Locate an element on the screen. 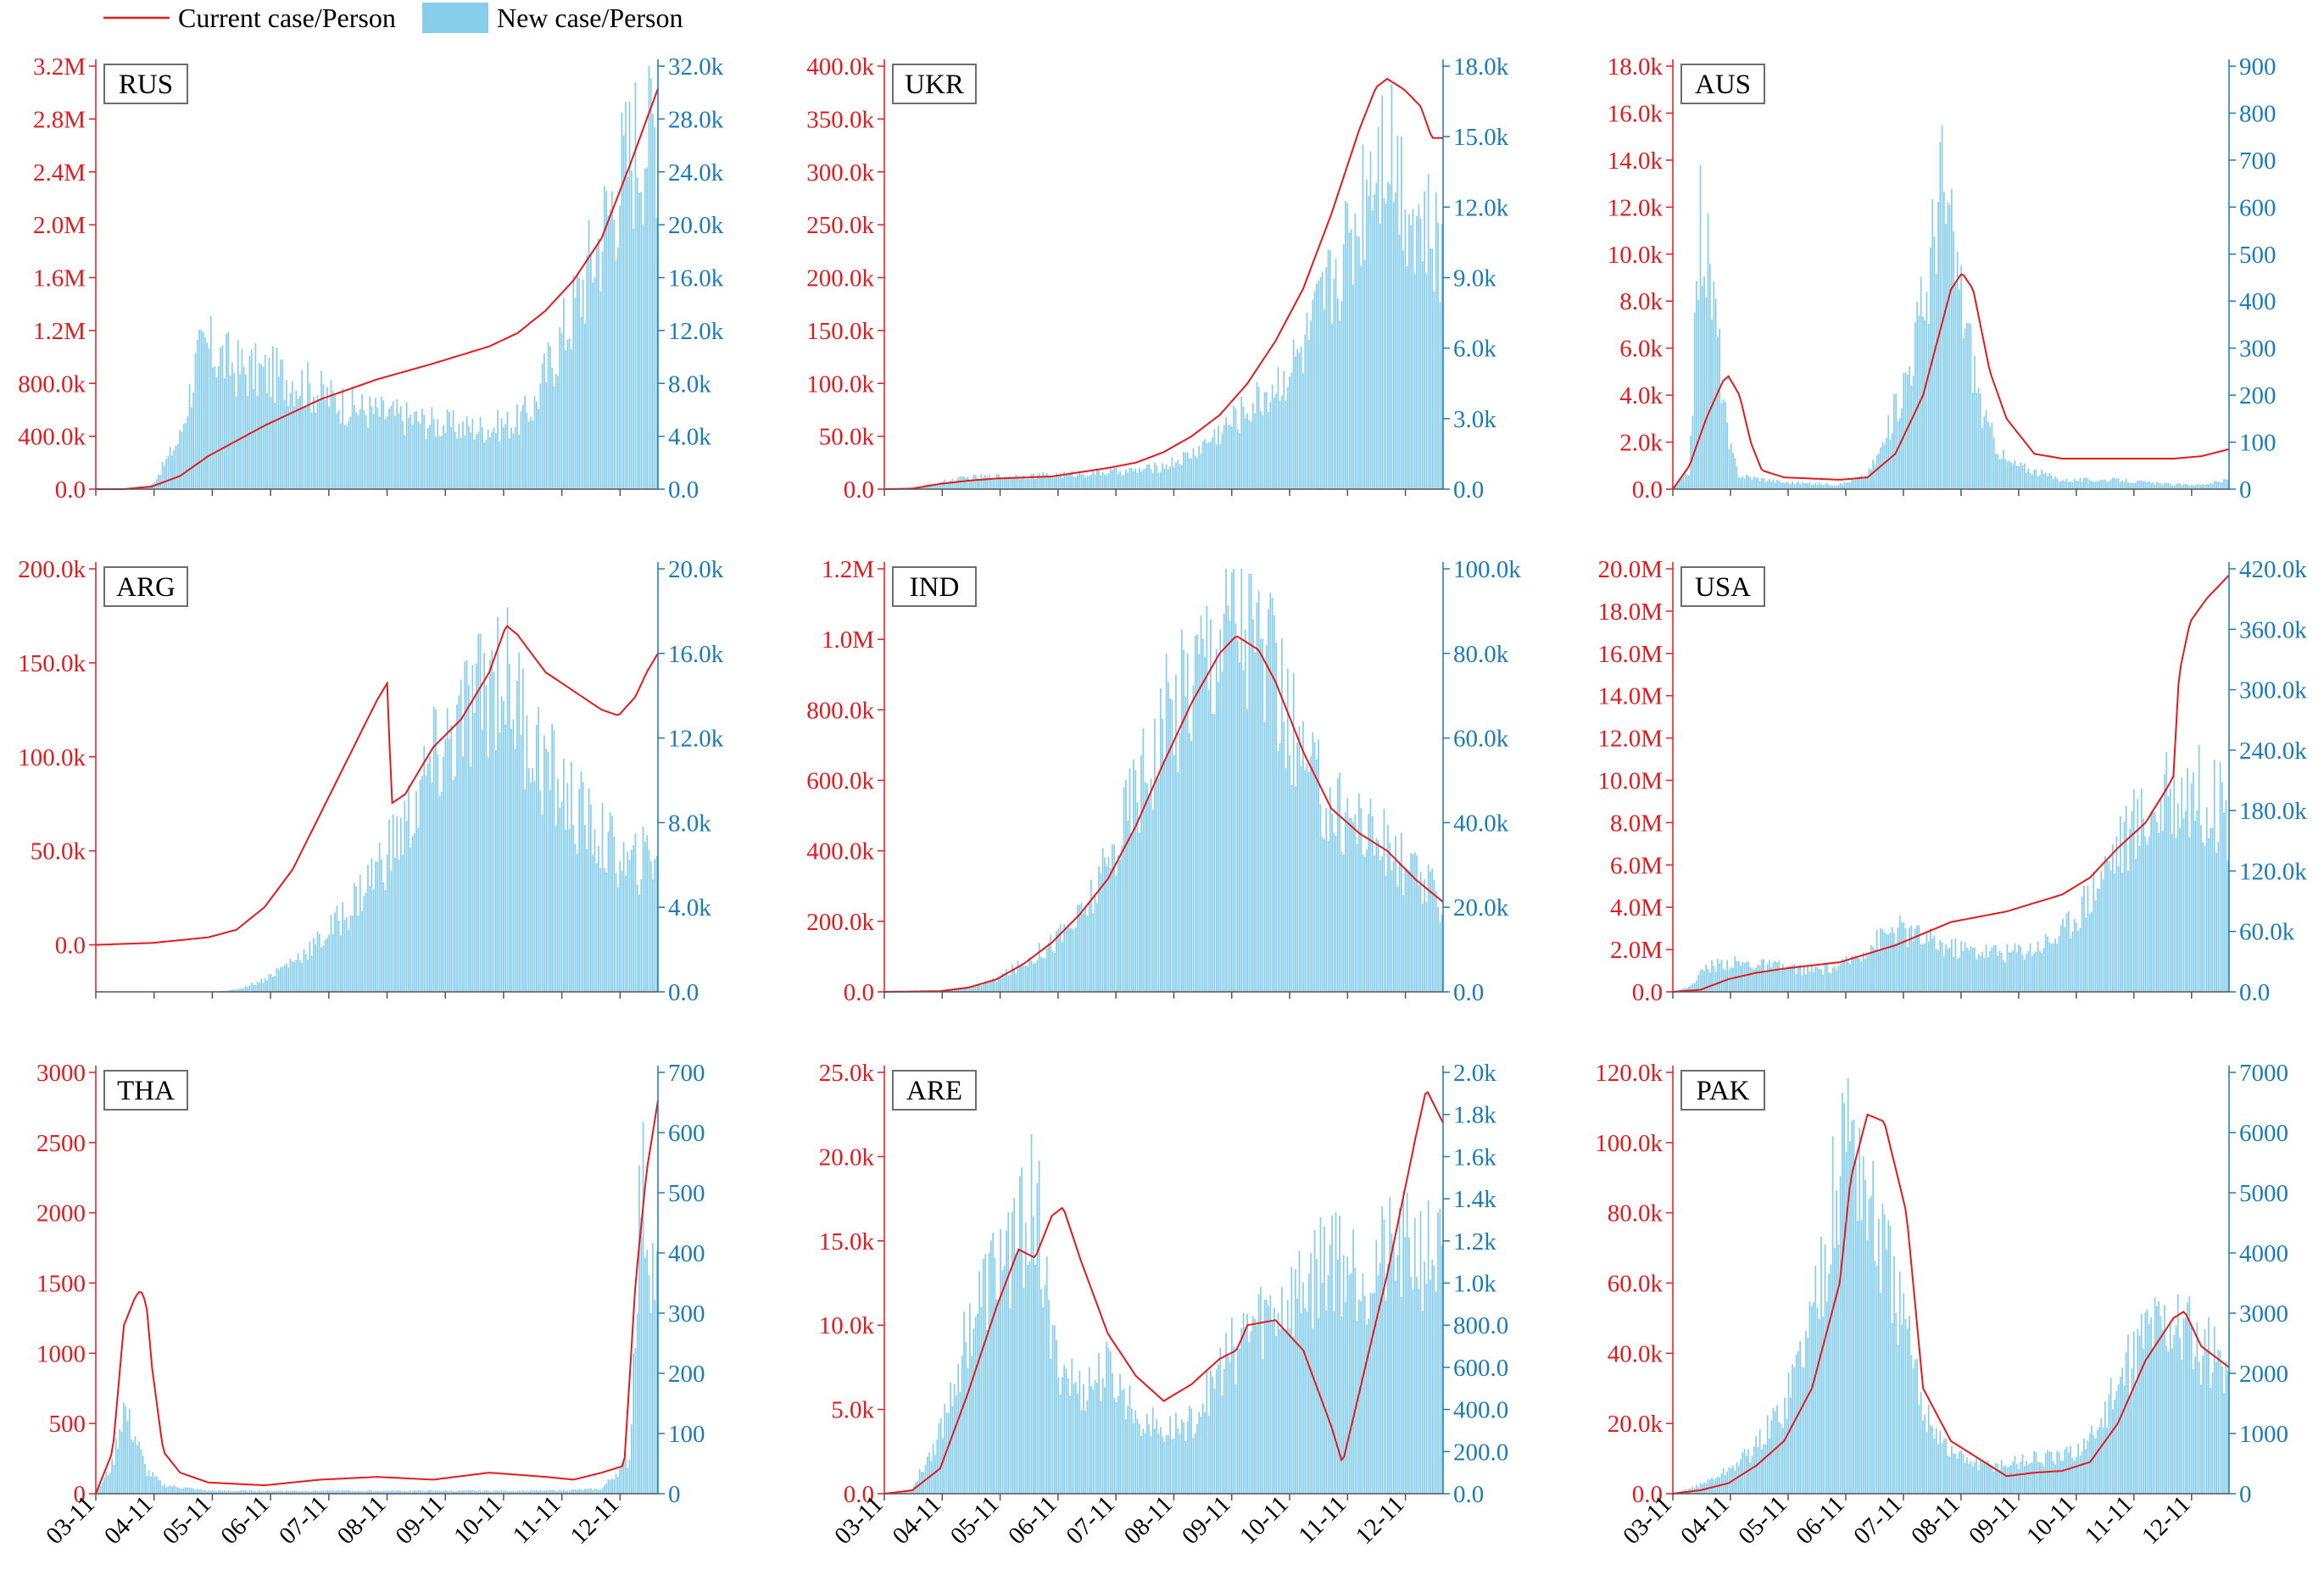 The height and width of the screenshot is (1570, 2324). country-label: IND is located at coordinates (935, 587).